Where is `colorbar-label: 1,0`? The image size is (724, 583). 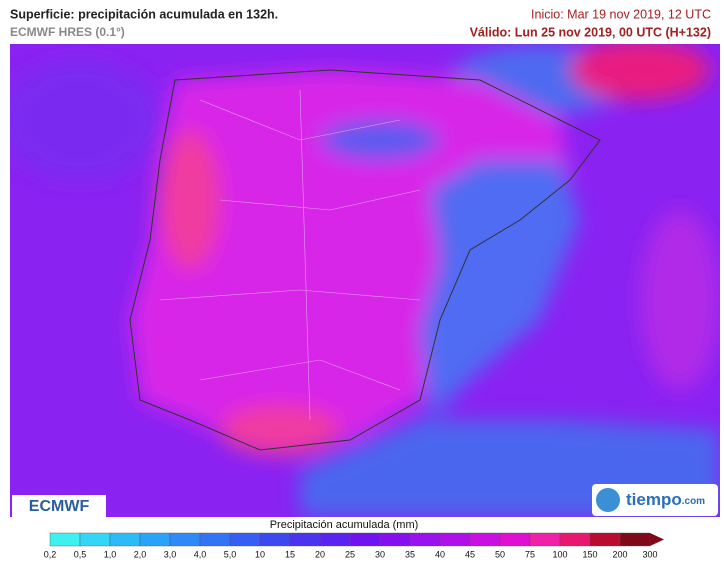 colorbar-label: 1,0 is located at coordinates (110, 554).